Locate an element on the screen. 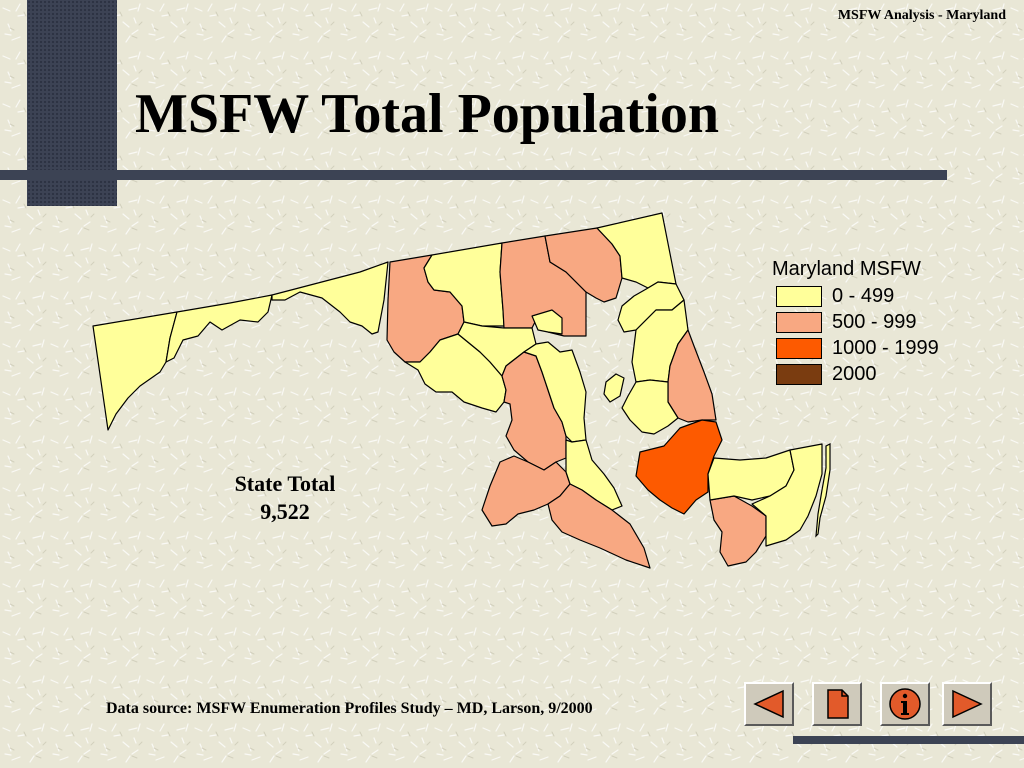 The width and height of the screenshot is (1024, 768). county-garrett is located at coordinates (135, 371).